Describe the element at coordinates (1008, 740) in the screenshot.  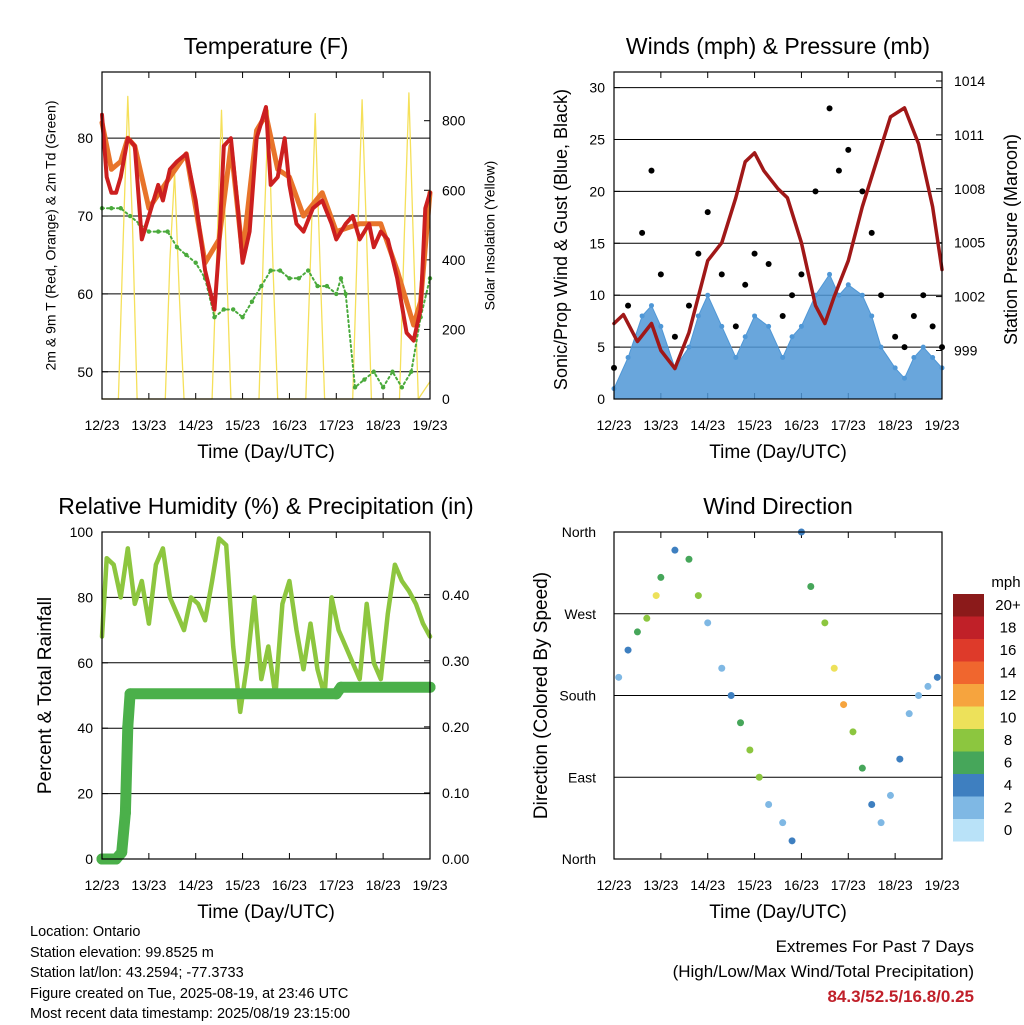
I see `colorbar-label: 8` at that location.